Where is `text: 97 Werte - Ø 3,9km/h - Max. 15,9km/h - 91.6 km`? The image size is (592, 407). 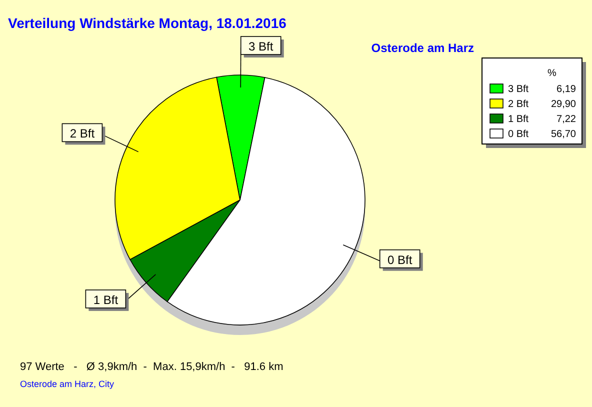
text: 97 Werte - Ø 3,9km/h - Max. 15,9km/h - 91.6 km is located at coordinates (152, 367).